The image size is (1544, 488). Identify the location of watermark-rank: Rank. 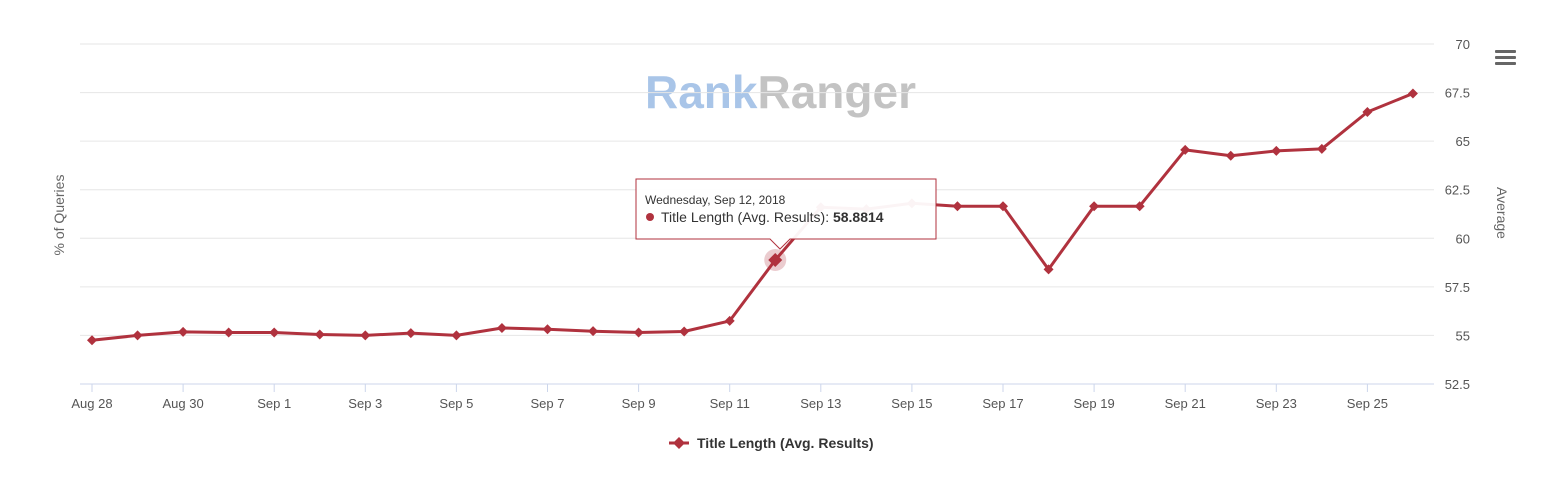
(701, 92).